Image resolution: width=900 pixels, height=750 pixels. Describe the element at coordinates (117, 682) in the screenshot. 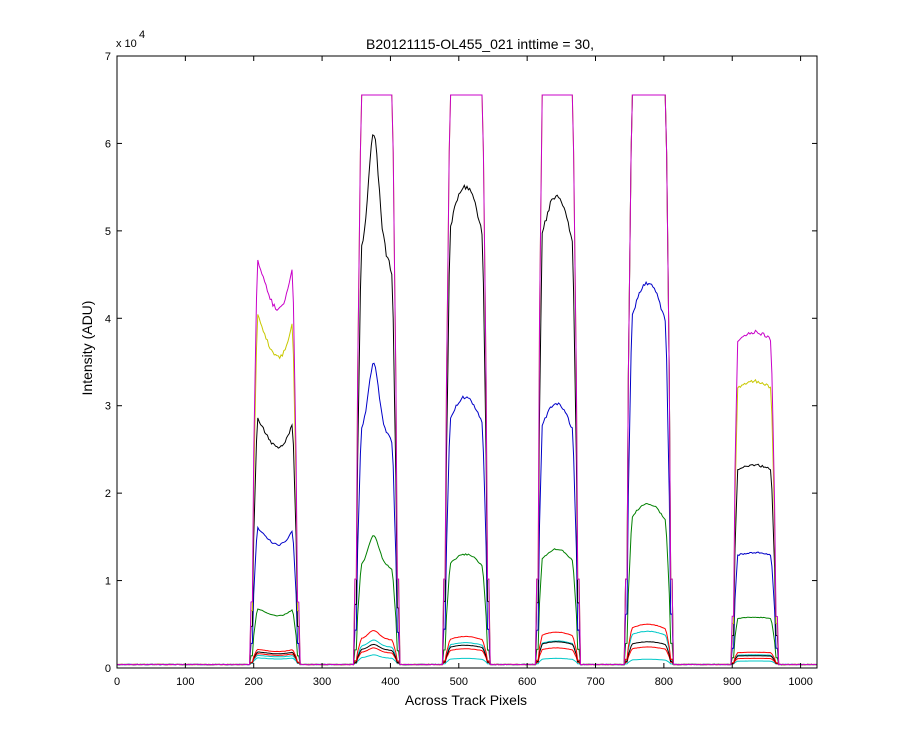

I see `x-tick-label: 0` at that location.